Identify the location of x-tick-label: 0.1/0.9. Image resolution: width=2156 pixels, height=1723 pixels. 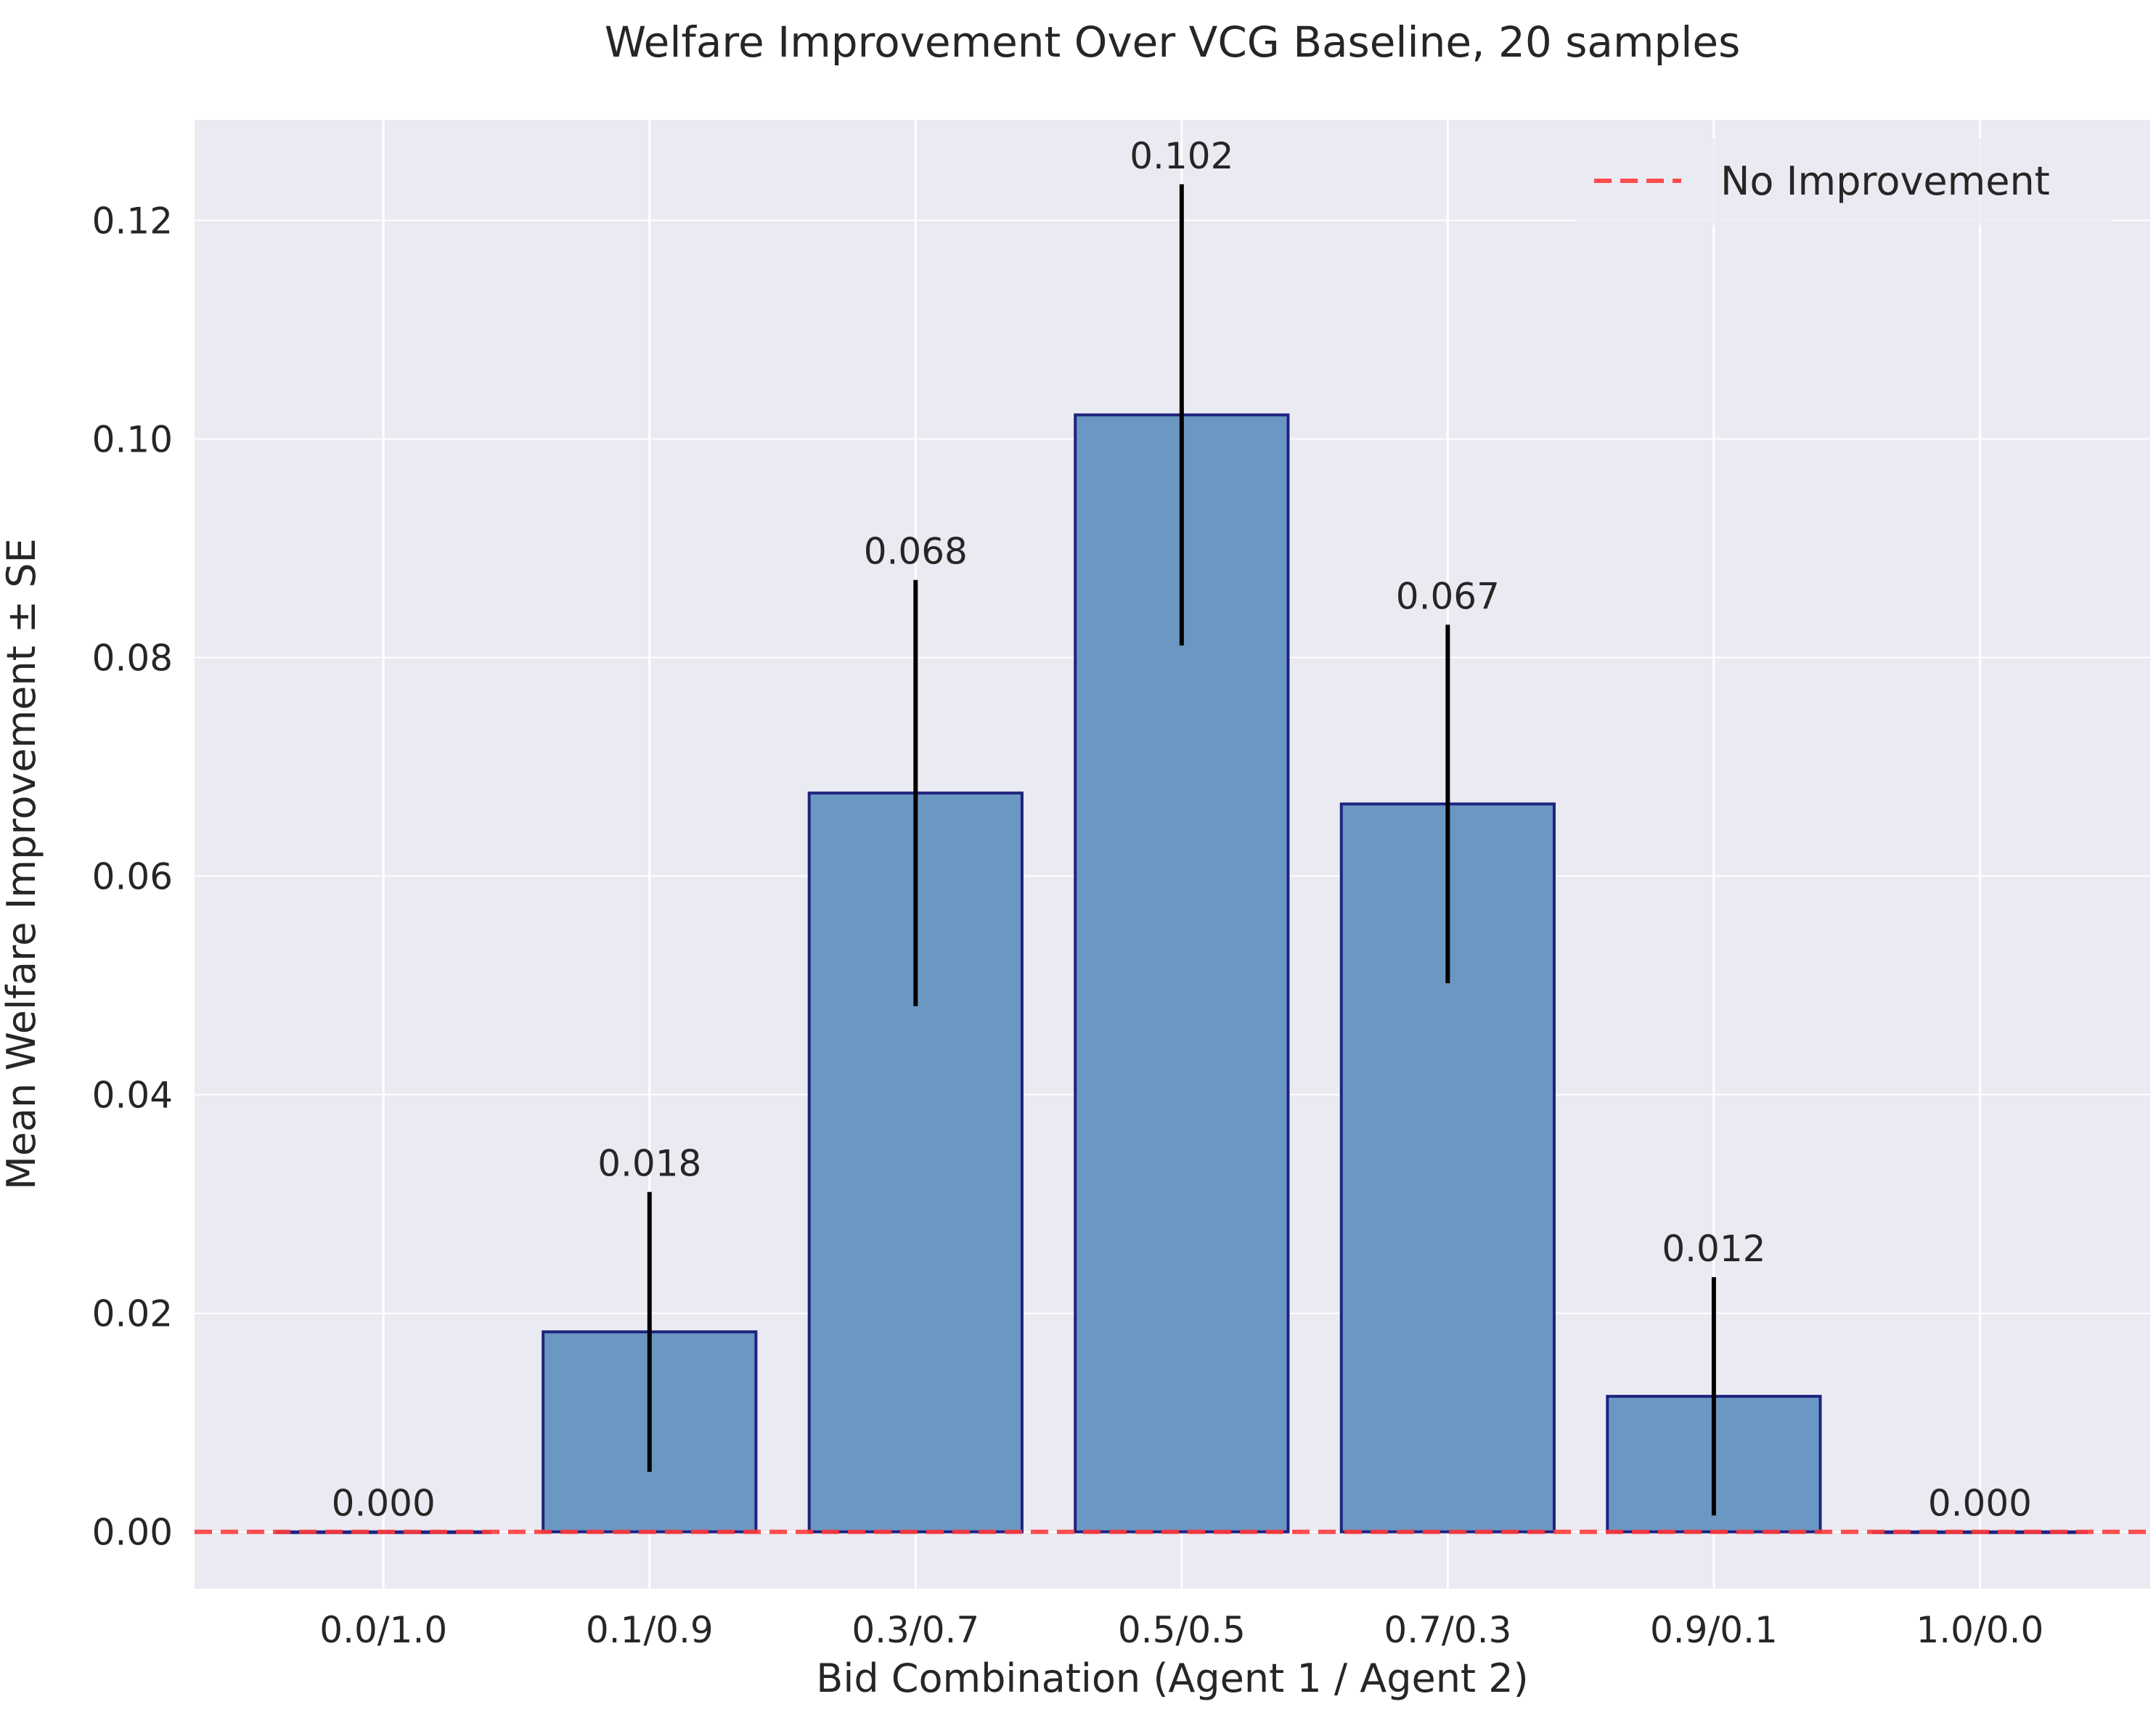
(650, 1630).